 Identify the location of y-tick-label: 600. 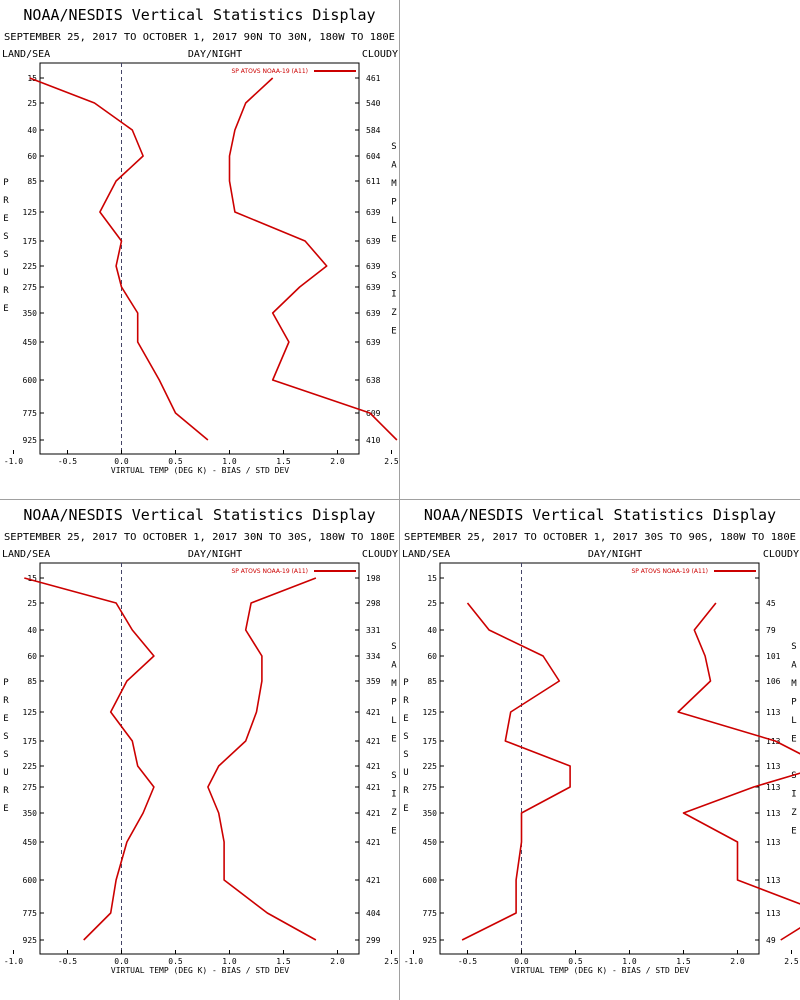
(30, 880).